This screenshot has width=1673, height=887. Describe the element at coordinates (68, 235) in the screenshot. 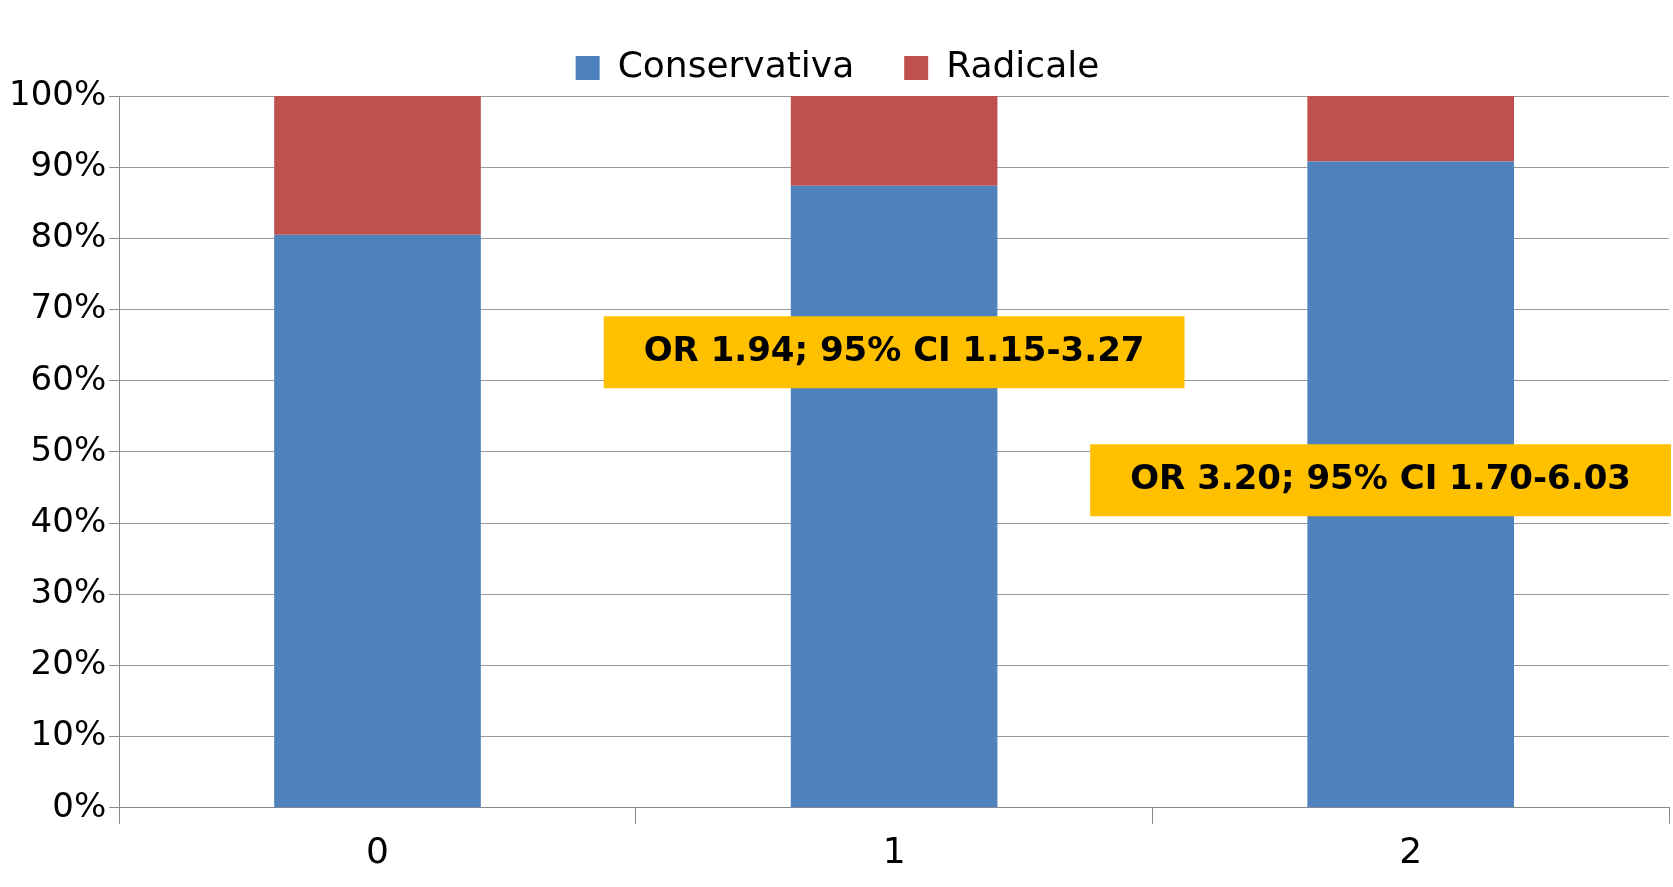

I see `y-tick-label: 80%` at that location.